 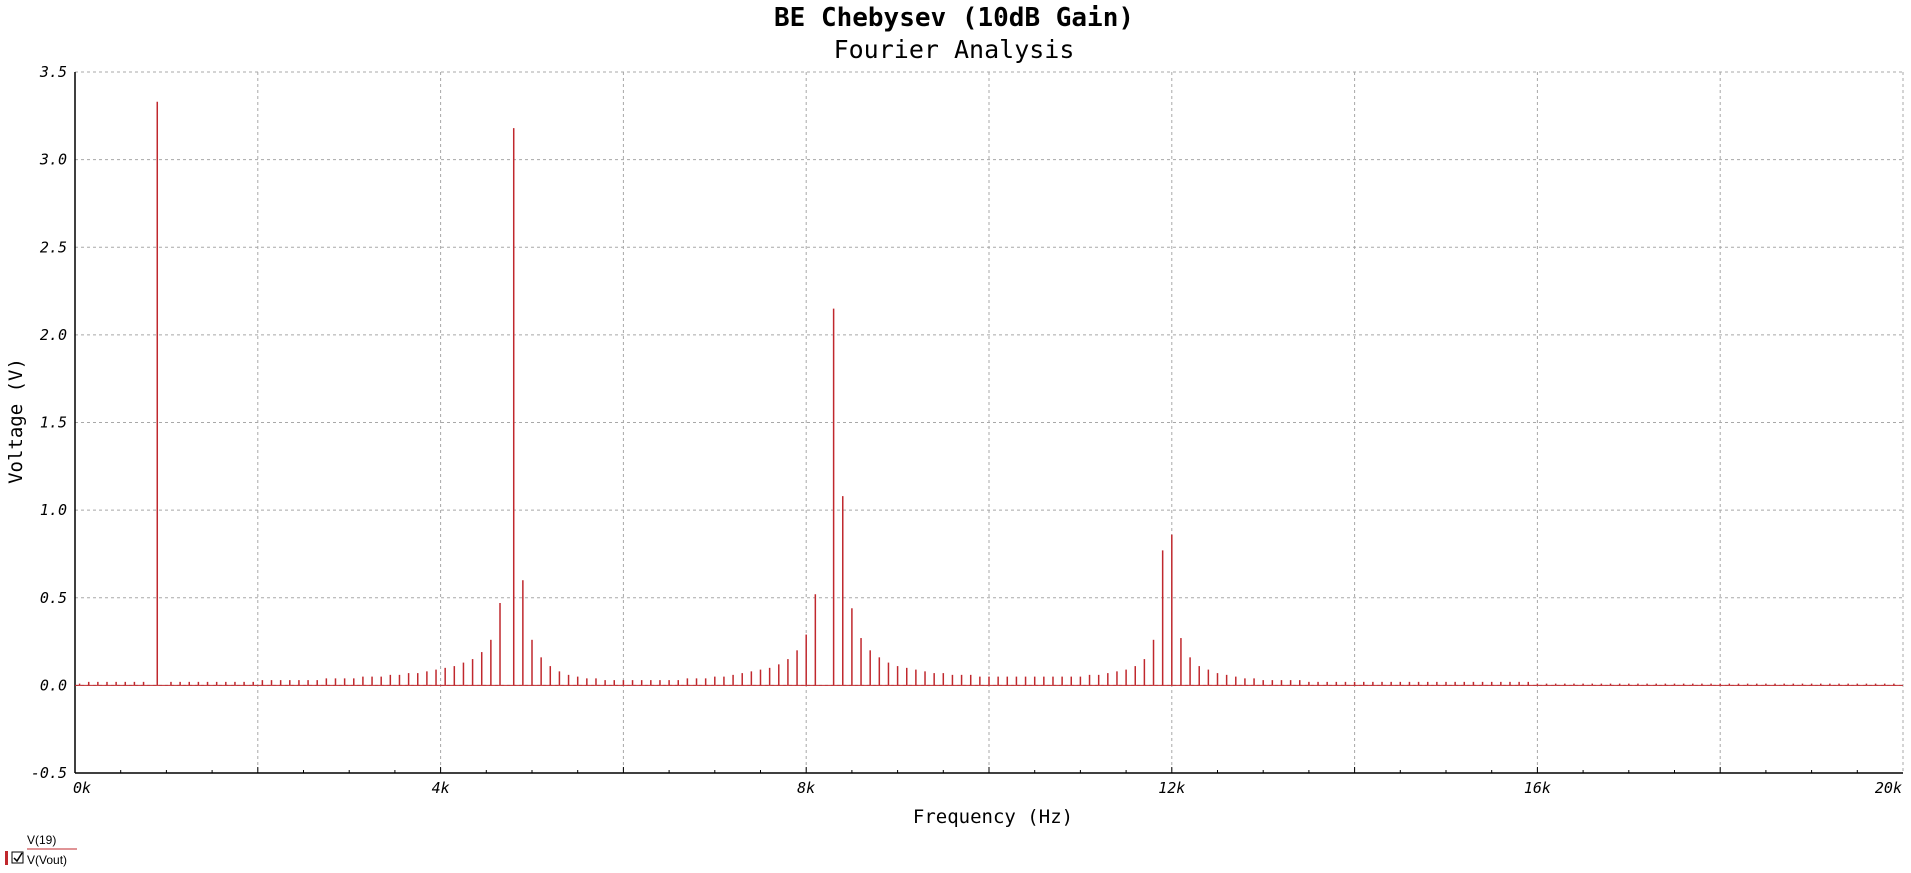 I want to click on checkmark-icon, so click(x=18, y=857).